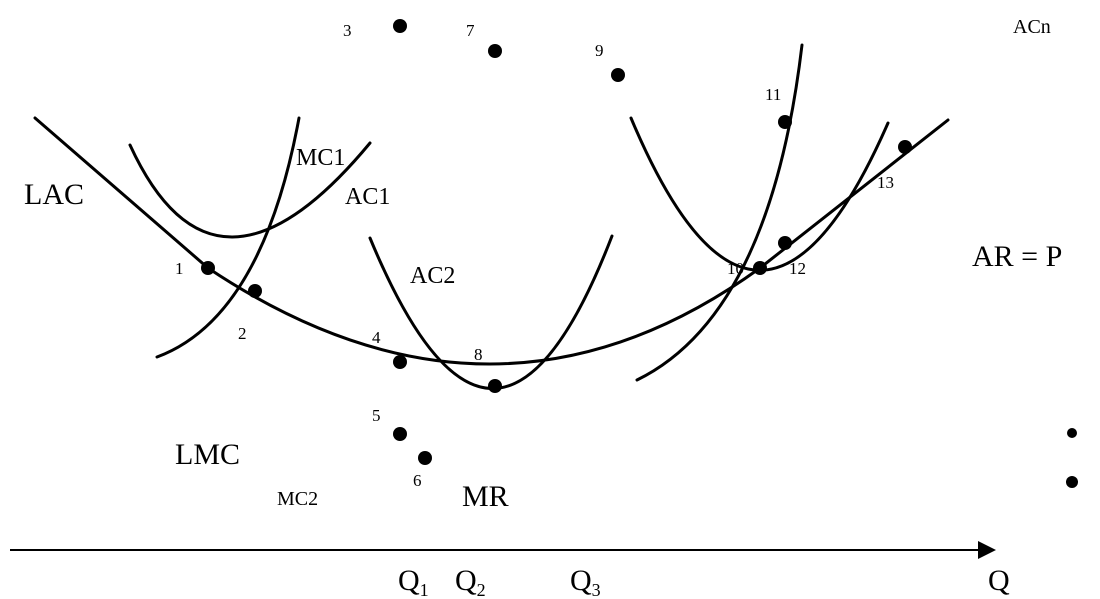 This screenshot has width=1100, height=599. What do you see at coordinates (179, 268) in the screenshot?
I see `point-label-1: 1` at bounding box center [179, 268].